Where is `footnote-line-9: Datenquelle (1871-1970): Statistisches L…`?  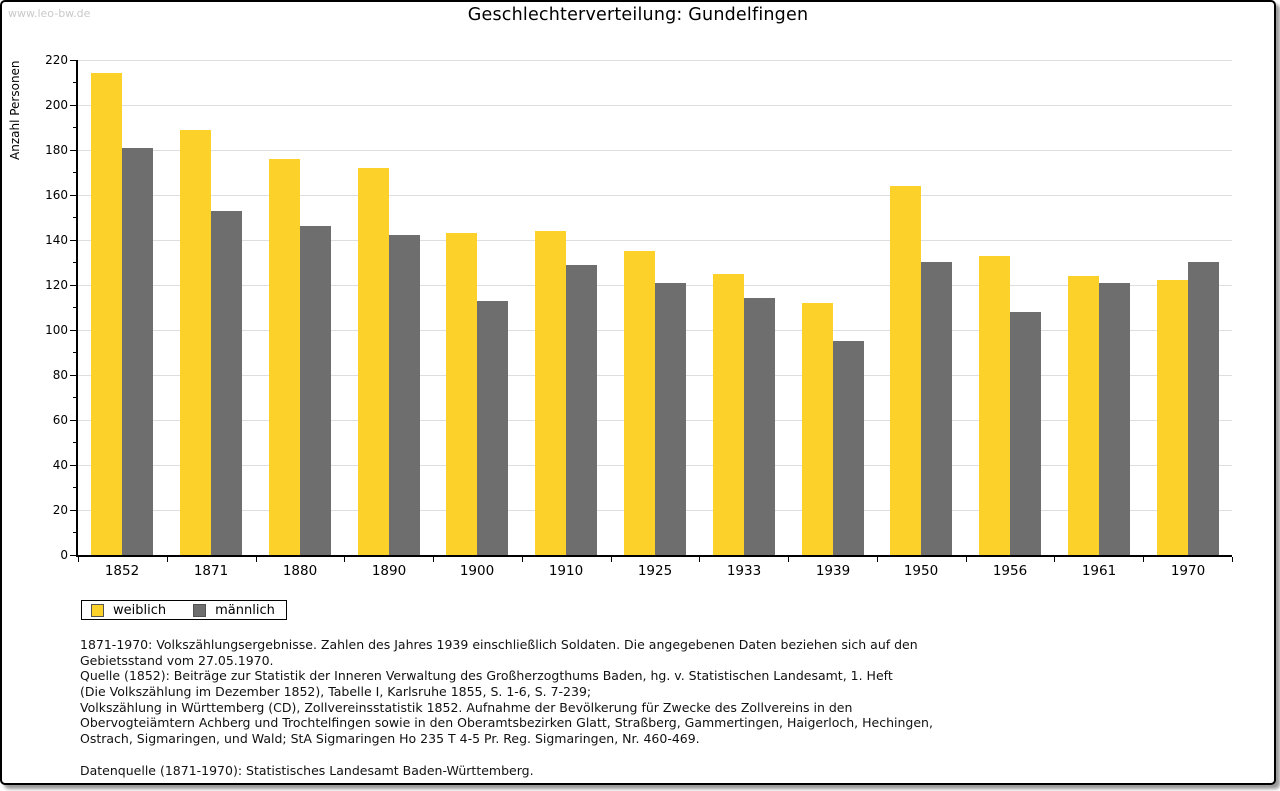 footnote-line-9: Datenquelle (1871-1970): Statistisches L… is located at coordinates (307, 770).